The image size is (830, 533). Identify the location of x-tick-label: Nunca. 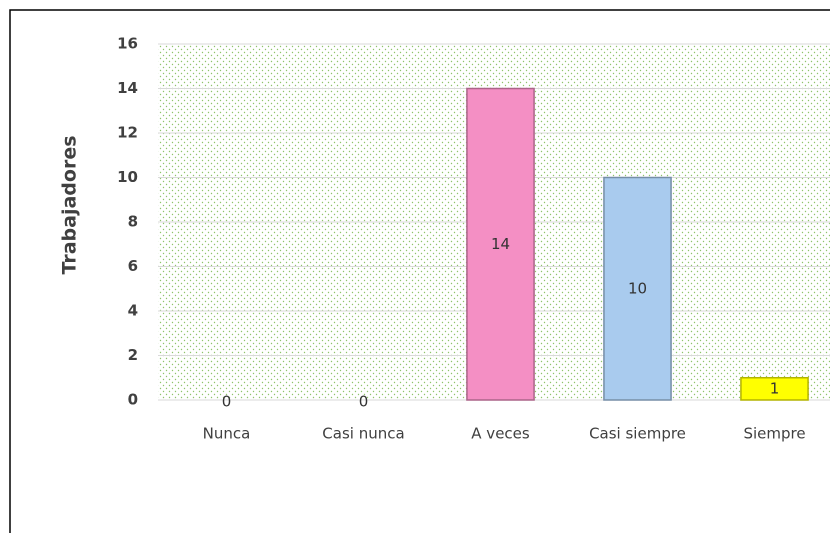
(227, 434).